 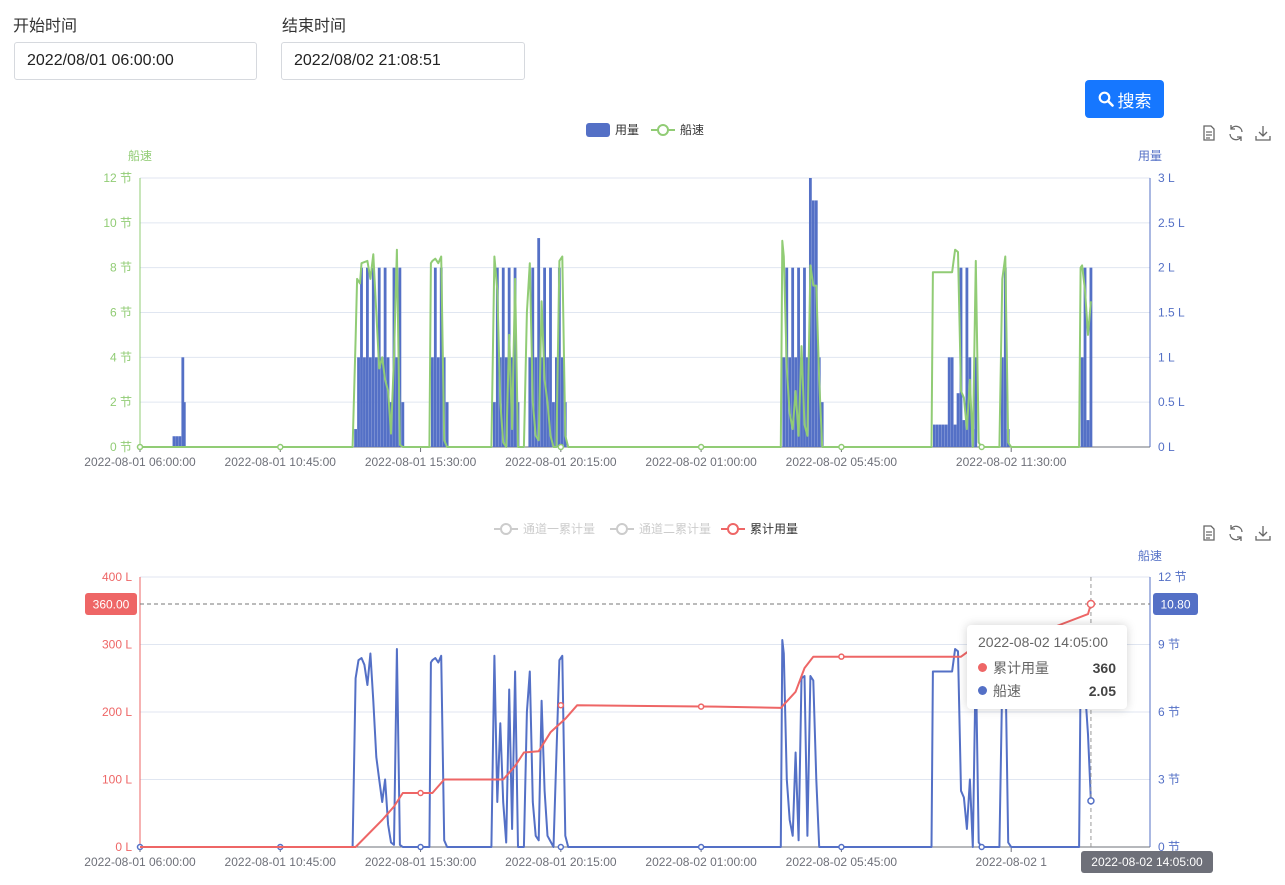 I want to click on right-tick-label: 2.5 L, so click(x=1171, y=223).